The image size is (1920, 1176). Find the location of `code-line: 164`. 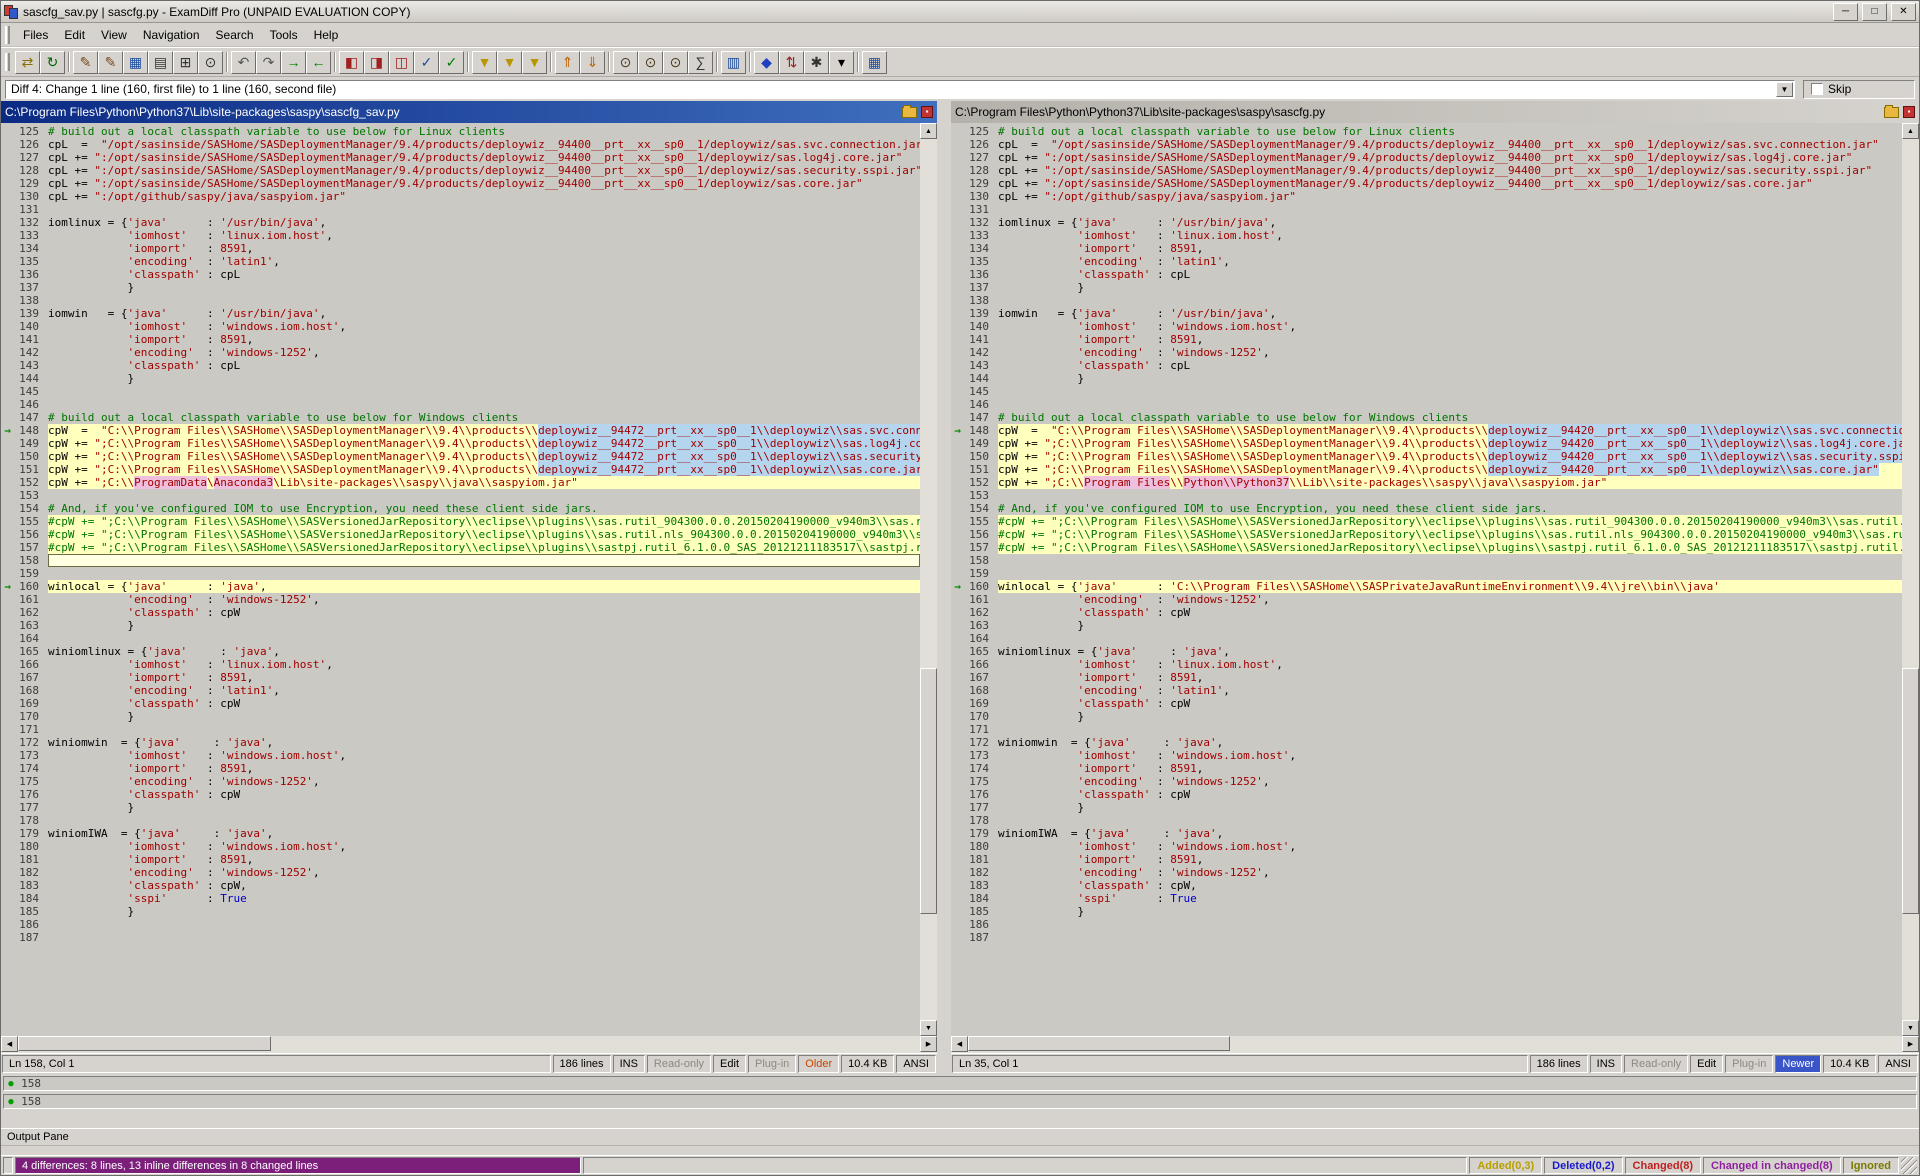

code-line: 164 is located at coordinates (460, 638).